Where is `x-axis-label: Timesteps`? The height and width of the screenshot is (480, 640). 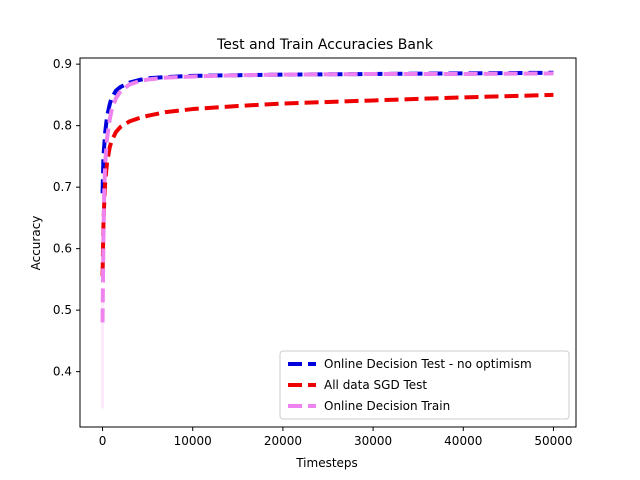 x-axis-label: Timesteps is located at coordinates (326, 463).